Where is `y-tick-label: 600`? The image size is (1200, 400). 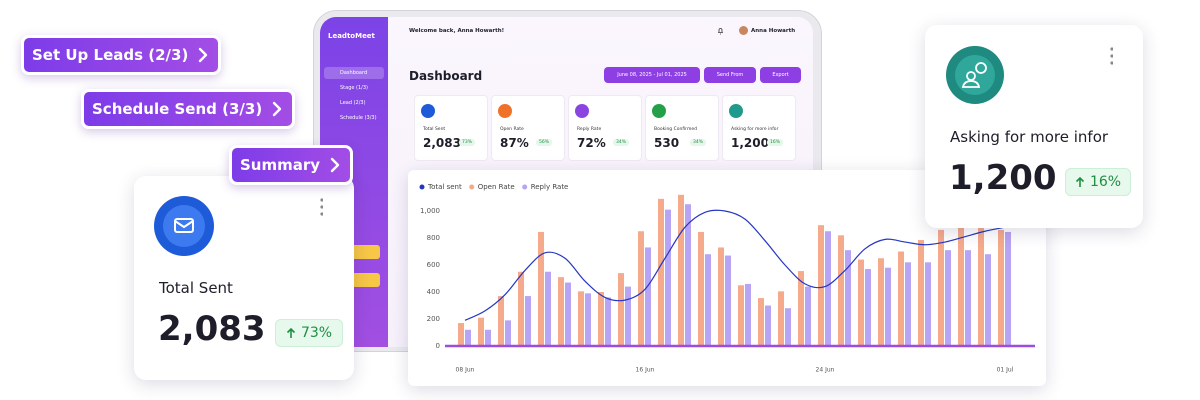
y-tick-label: 600 is located at coordinates (433, 265).